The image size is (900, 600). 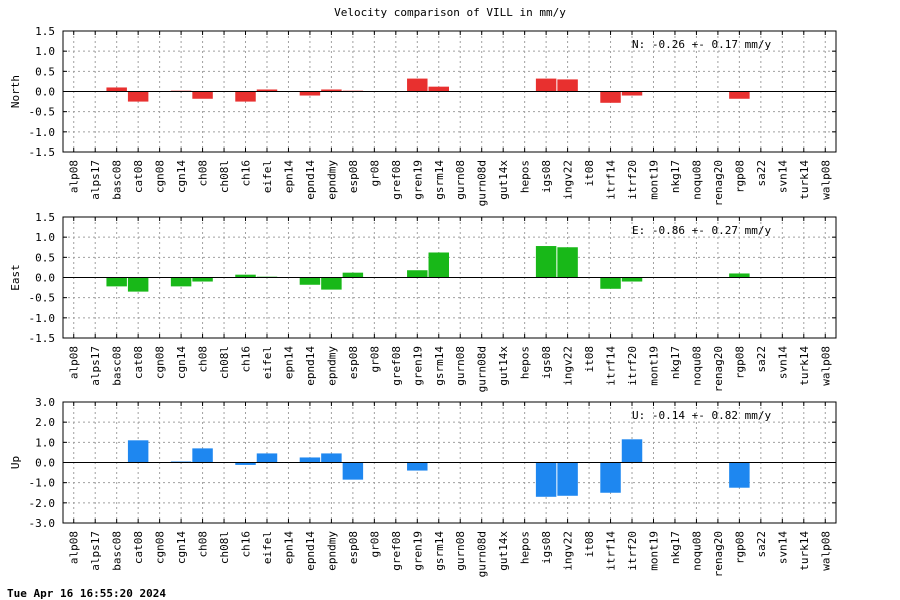 What do you see at coordinates (761, 359) in the screenshot?
I see `x-tick-label: sa22` at bounding box center [761, 359].